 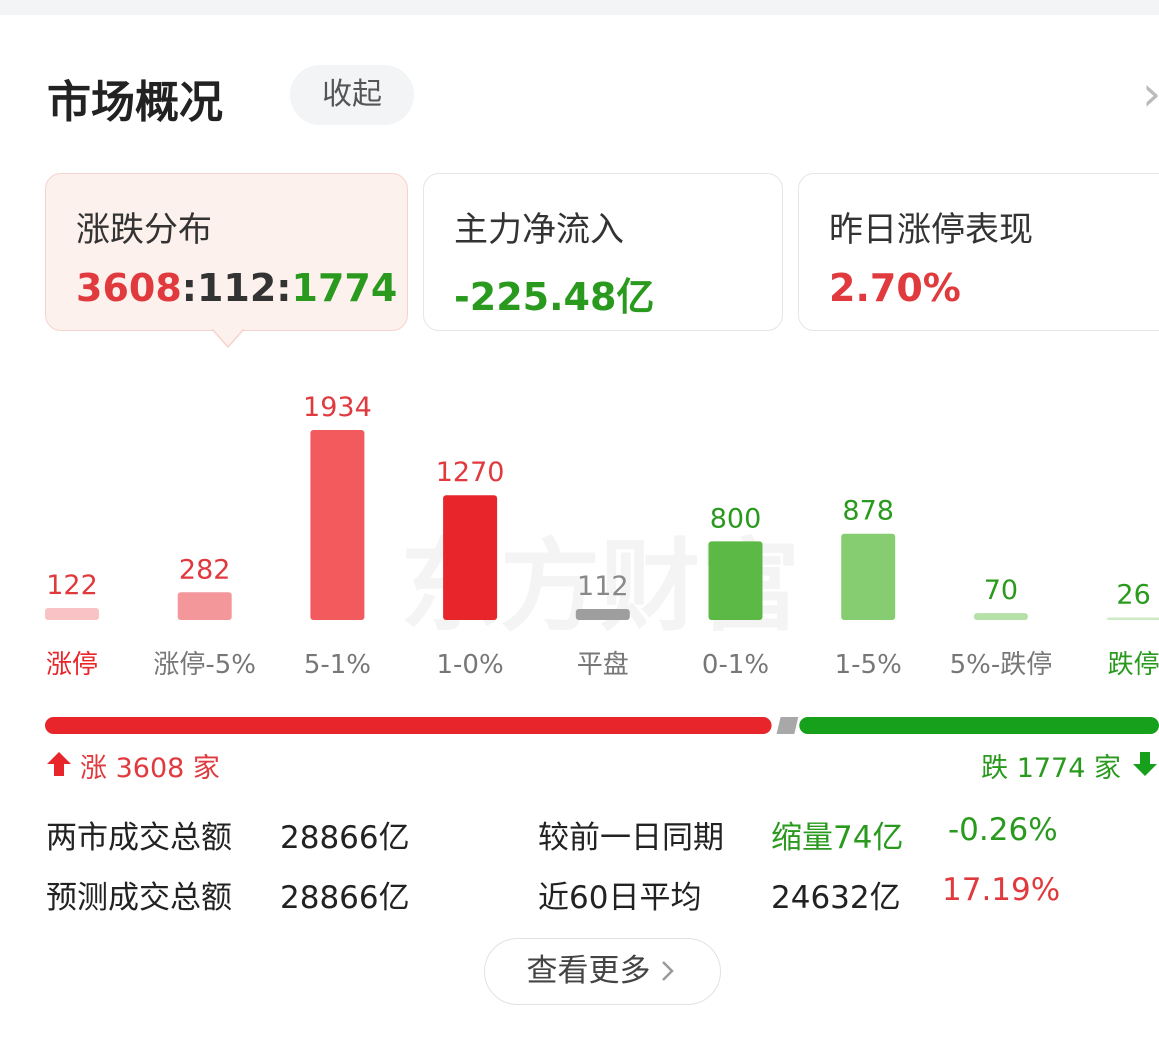 What do you see at coordinates (1001, 665) in the screenshot?
I see `category-label: 5%-跌停` at bounding box center [1001, 665].